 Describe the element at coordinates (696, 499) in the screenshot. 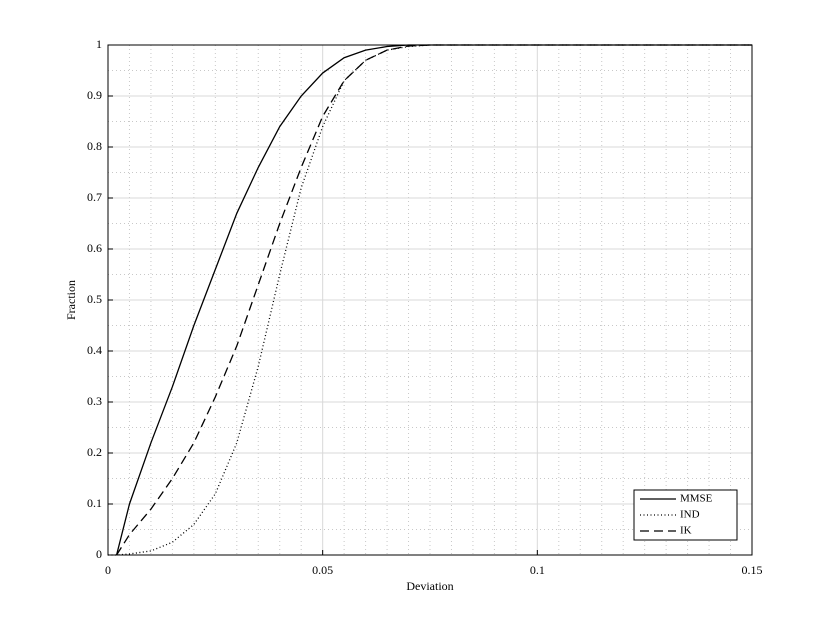

I see `legend-label: MMSE` at that location.